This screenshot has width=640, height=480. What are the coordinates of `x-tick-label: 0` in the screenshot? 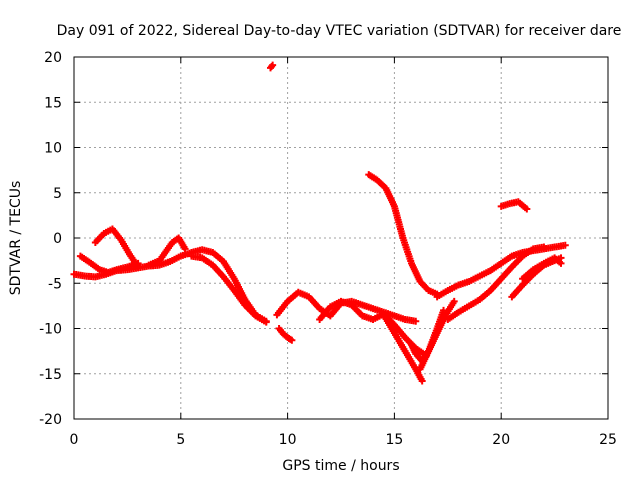 It's located at (74, 440).